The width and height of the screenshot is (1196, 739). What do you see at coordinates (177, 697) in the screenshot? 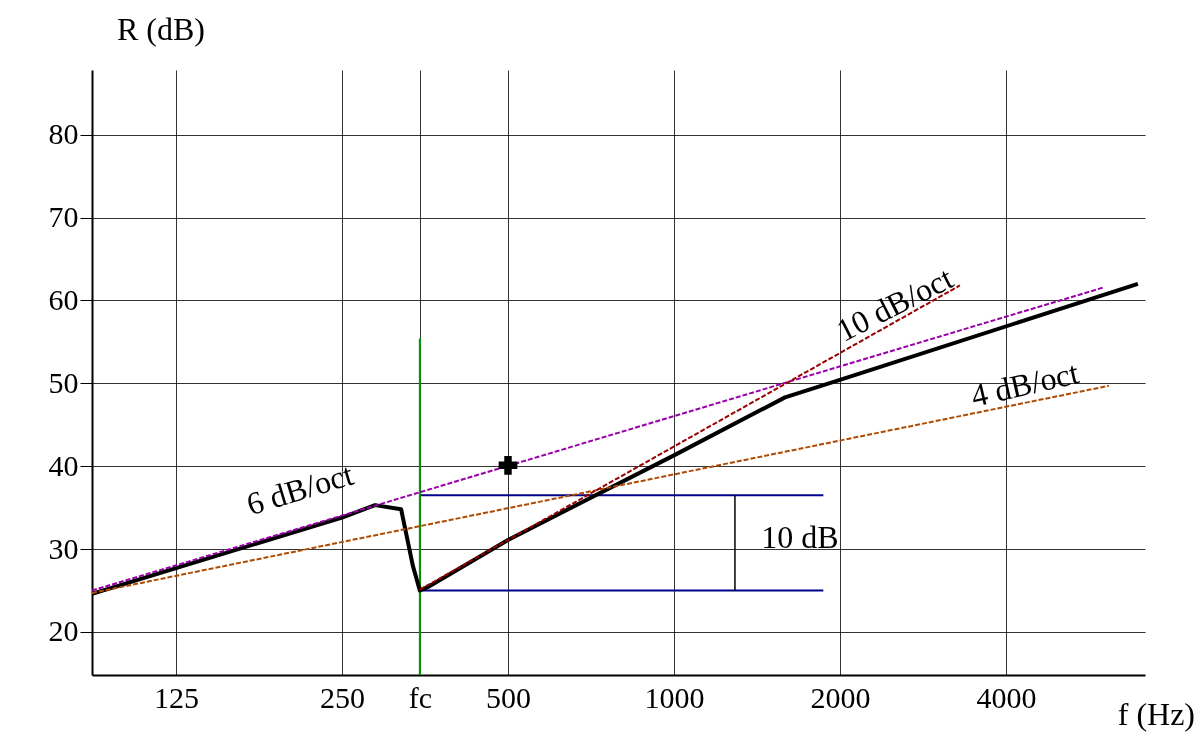
I see `x-tick-label: 125` at bounding box center [177, 697].